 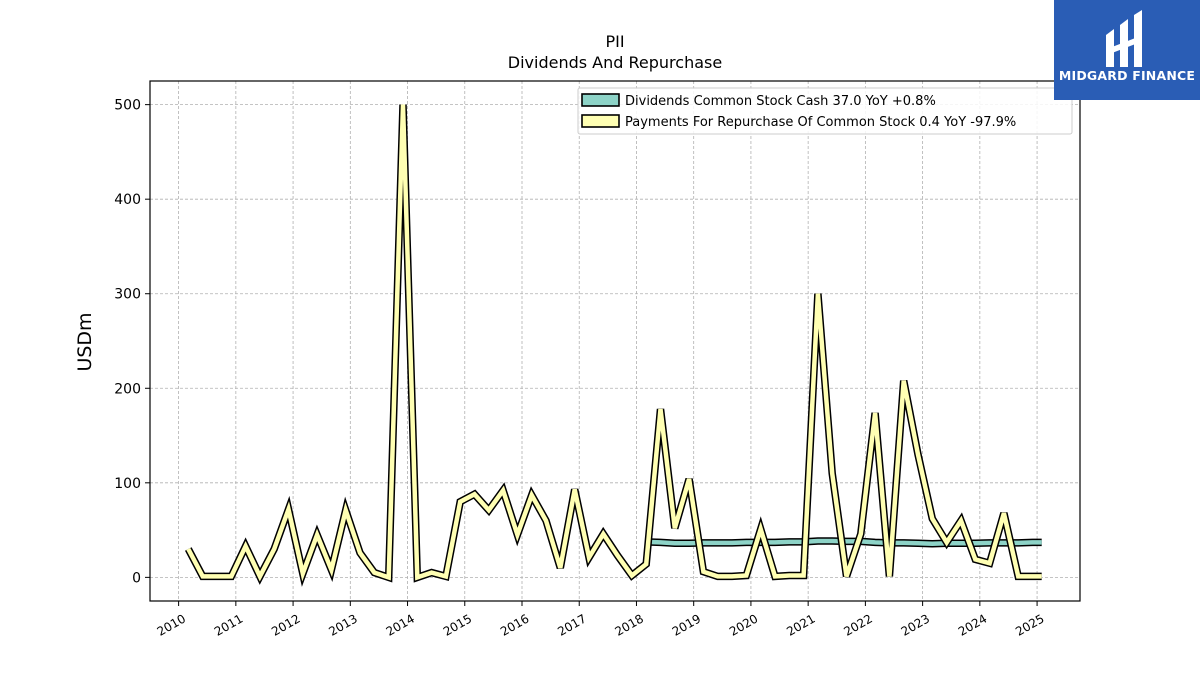 I want to click on y-tick-label: 100, so click(x=127, y=484).